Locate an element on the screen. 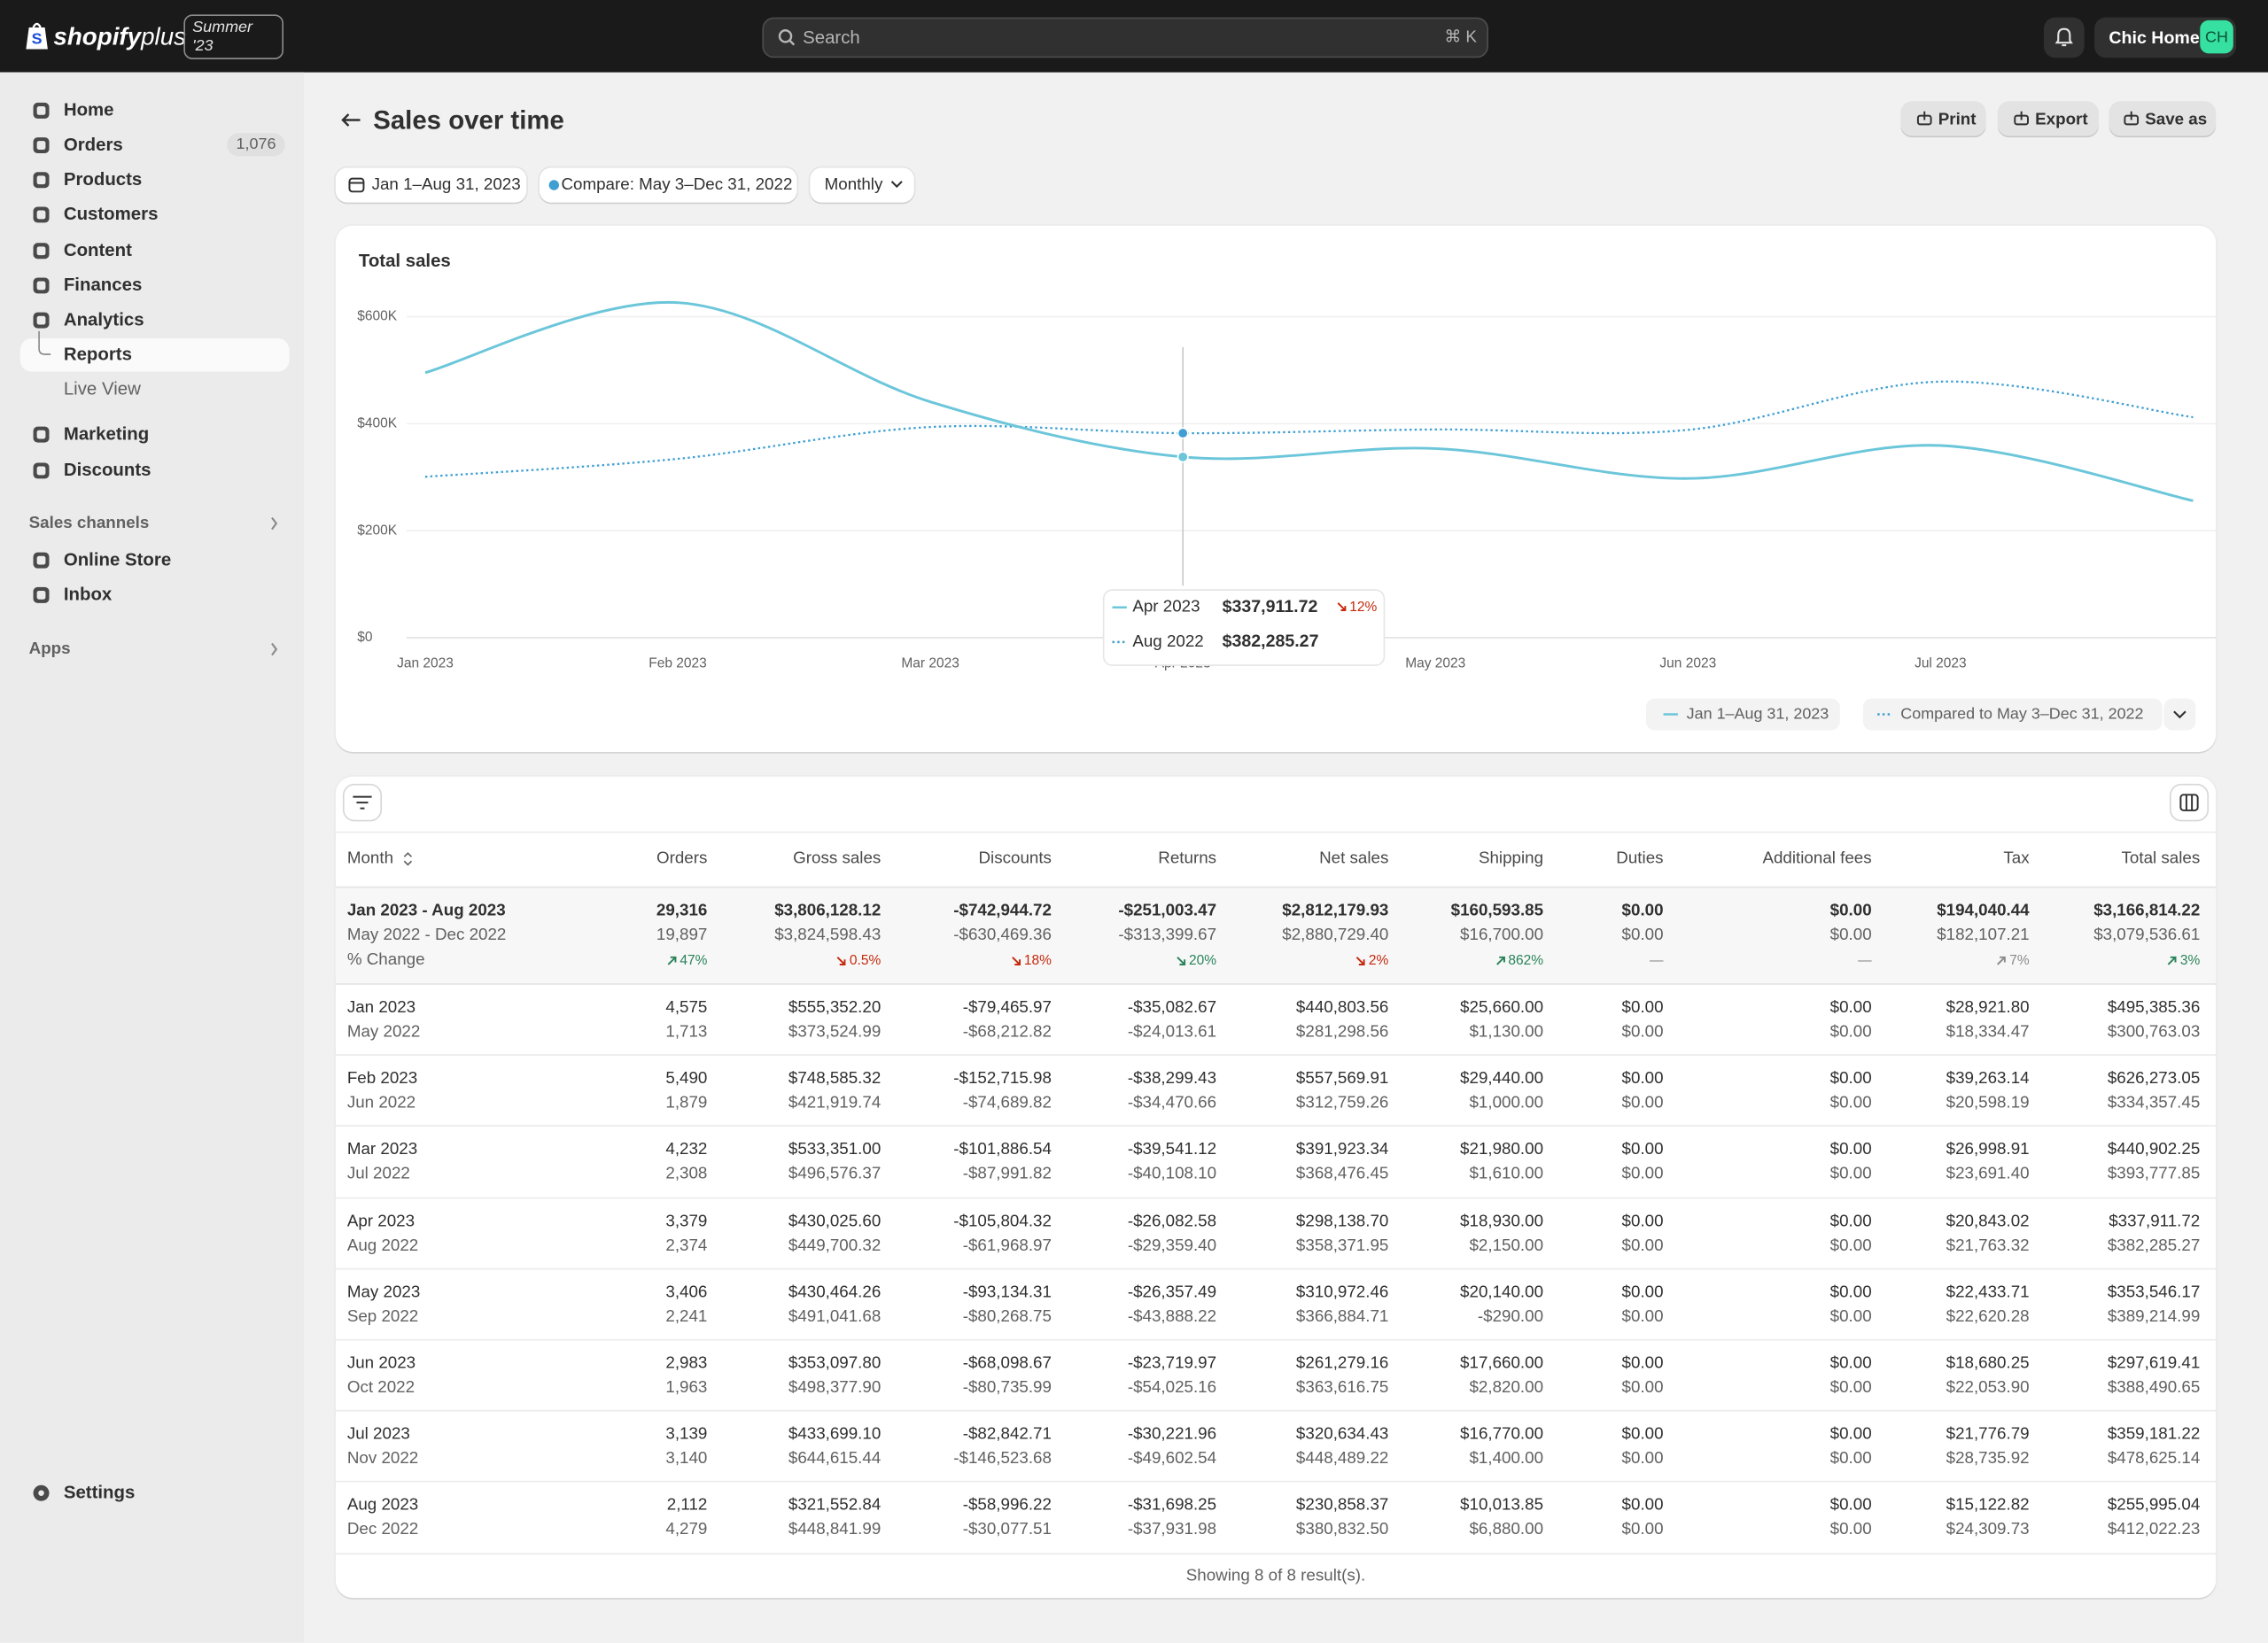  summary-previous-cell: $0.00 is located at coordinates (1642, 935).